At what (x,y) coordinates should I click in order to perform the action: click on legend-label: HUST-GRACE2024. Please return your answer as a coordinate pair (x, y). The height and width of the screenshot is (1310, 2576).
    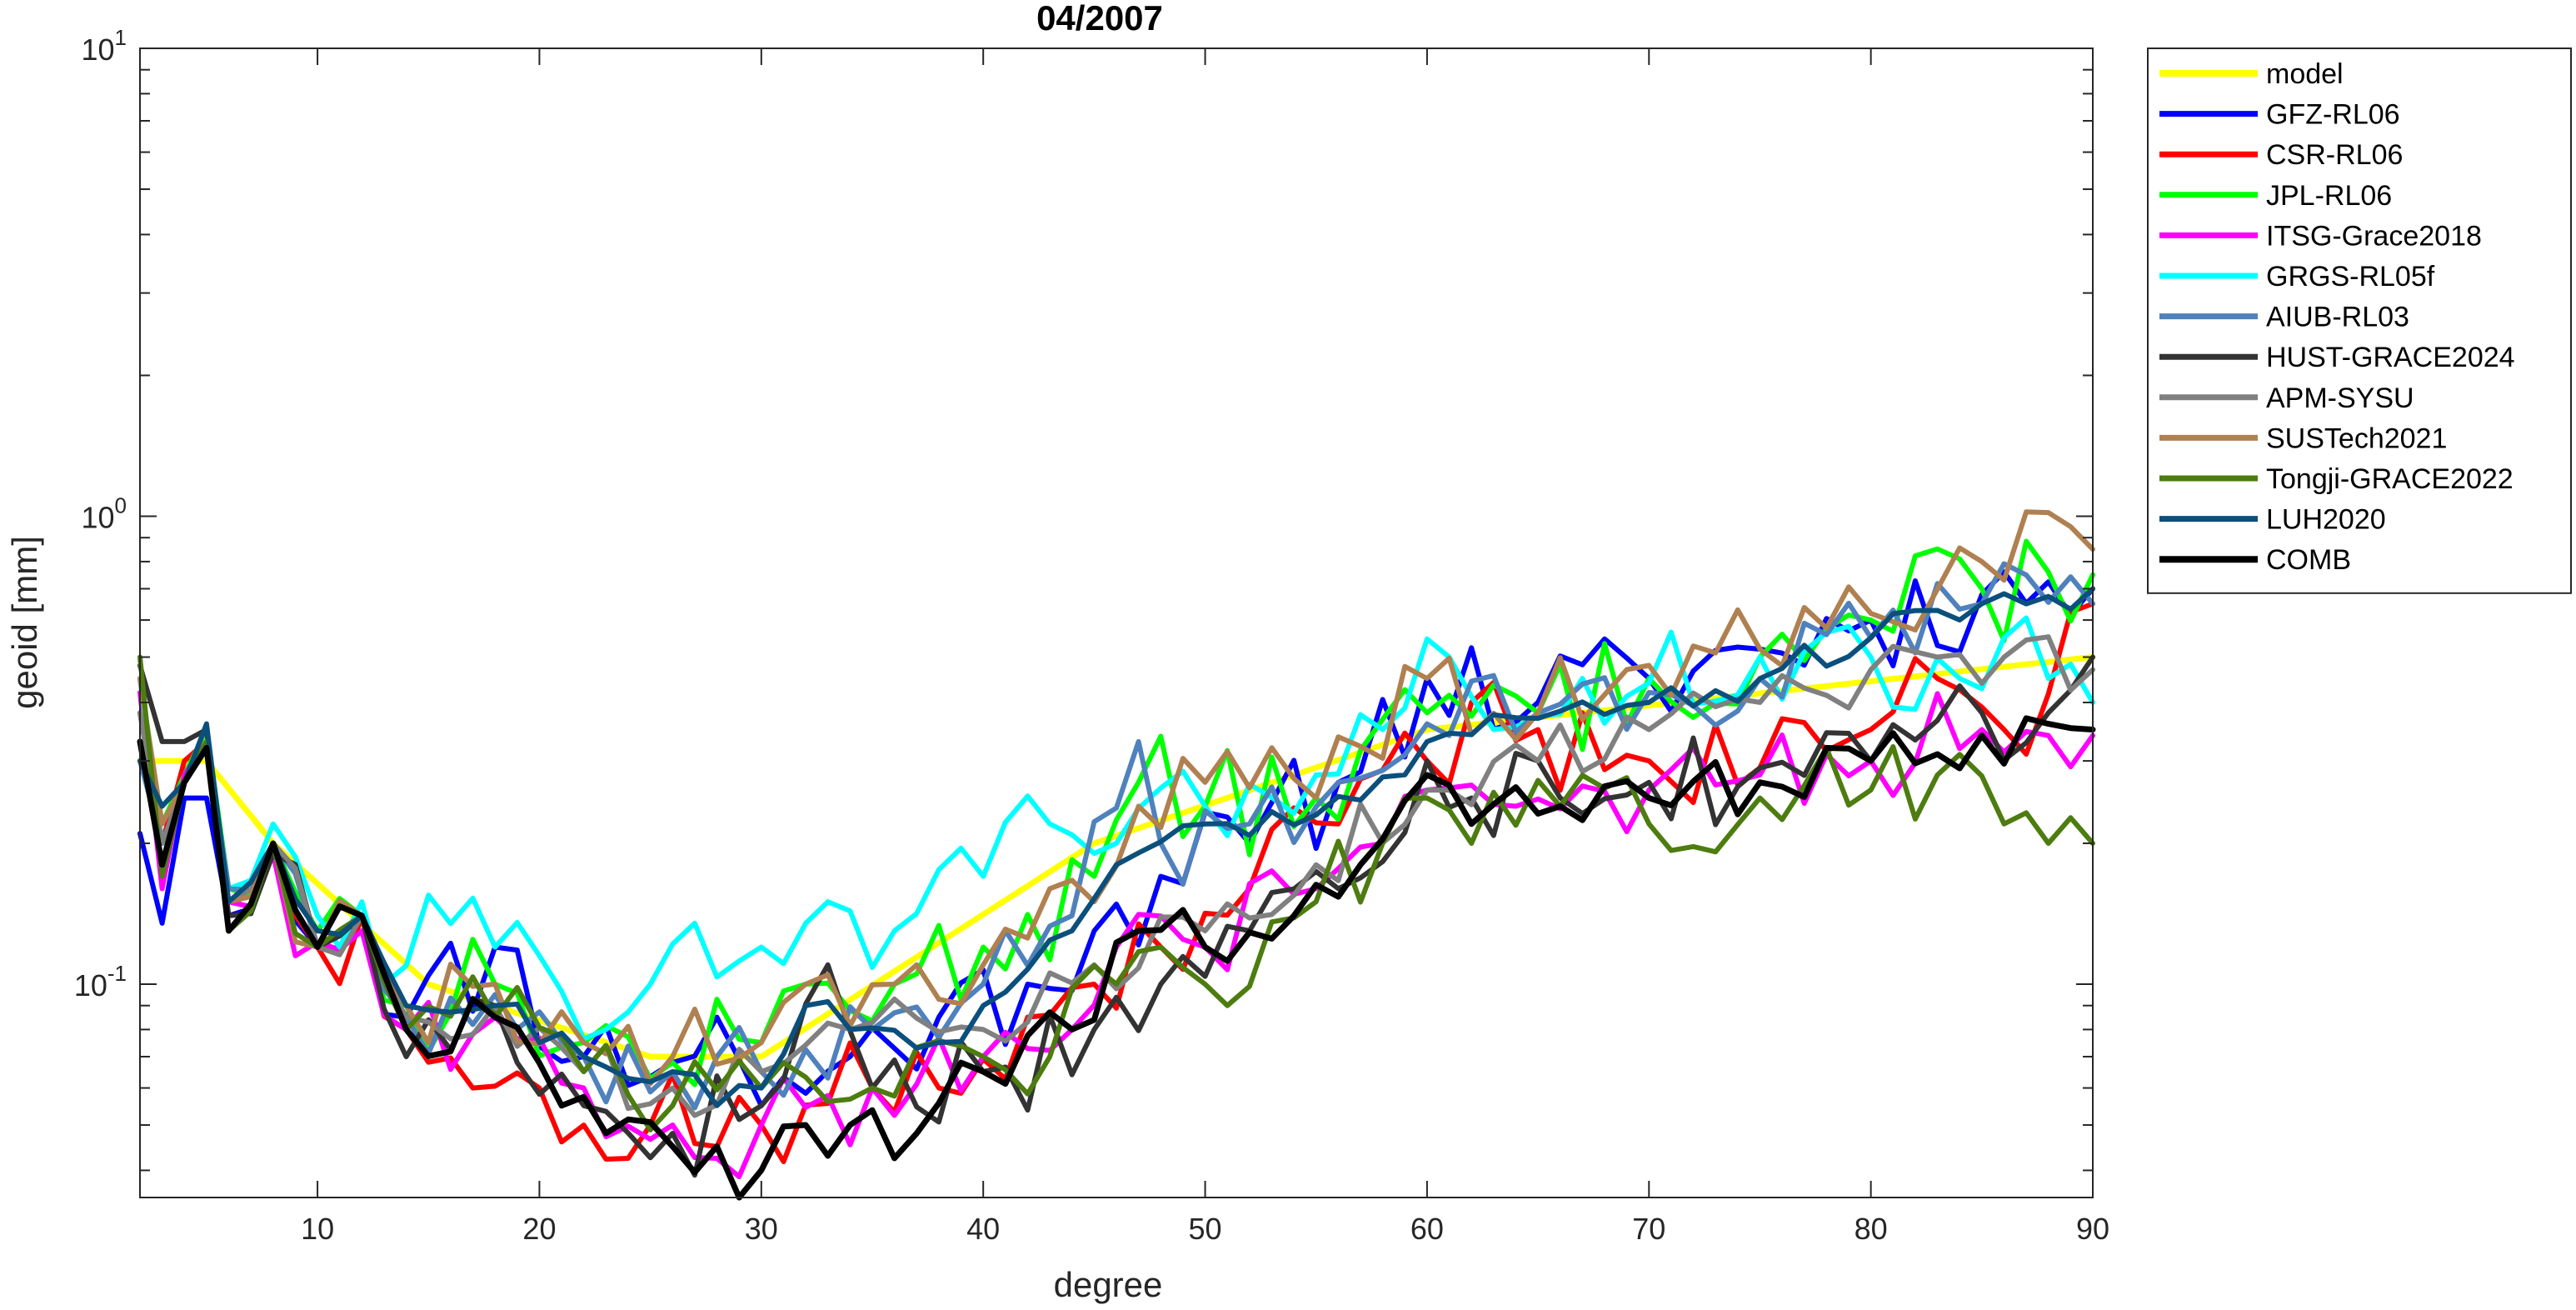
    Looking at the image, I should click on (2390, 357).